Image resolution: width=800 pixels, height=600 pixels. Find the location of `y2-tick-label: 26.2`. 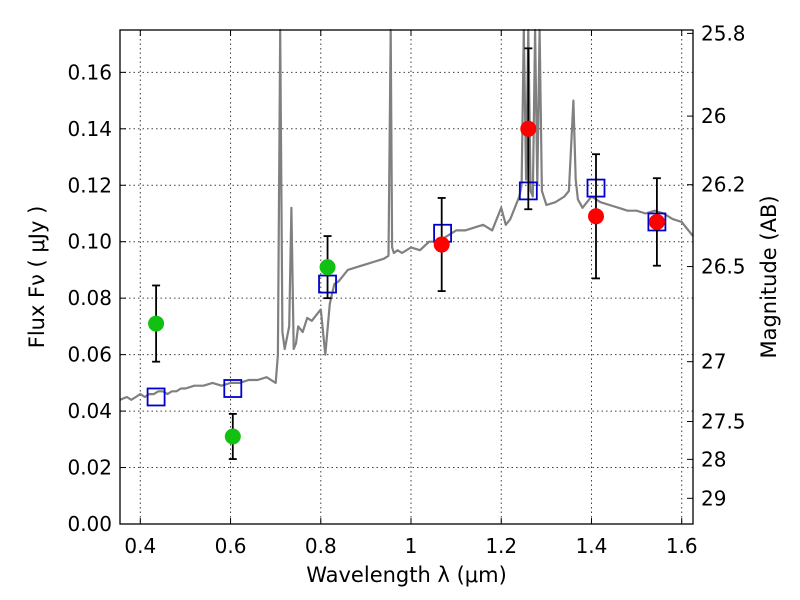

y2-tick-label: 26.2 is located at coordinates (723, 185).